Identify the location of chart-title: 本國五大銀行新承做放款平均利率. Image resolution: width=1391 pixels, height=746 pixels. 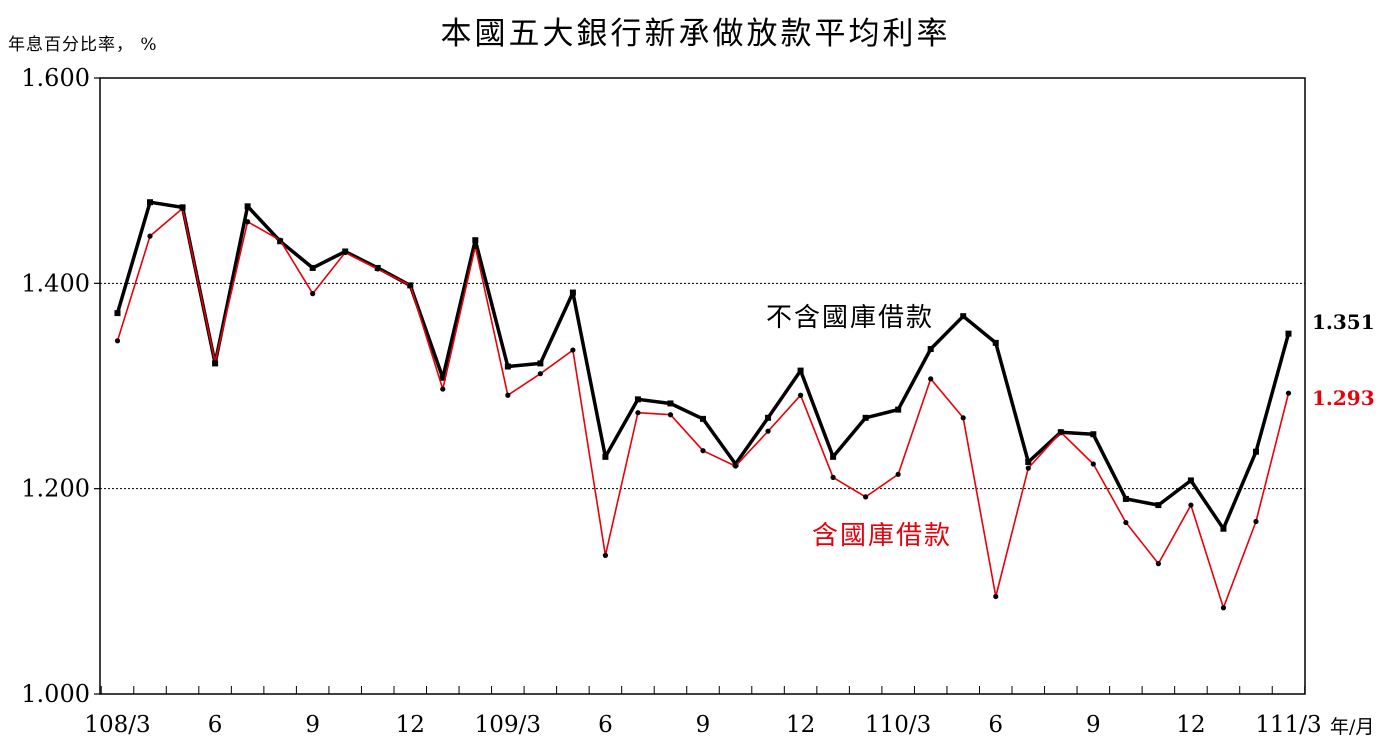
(695, 34).